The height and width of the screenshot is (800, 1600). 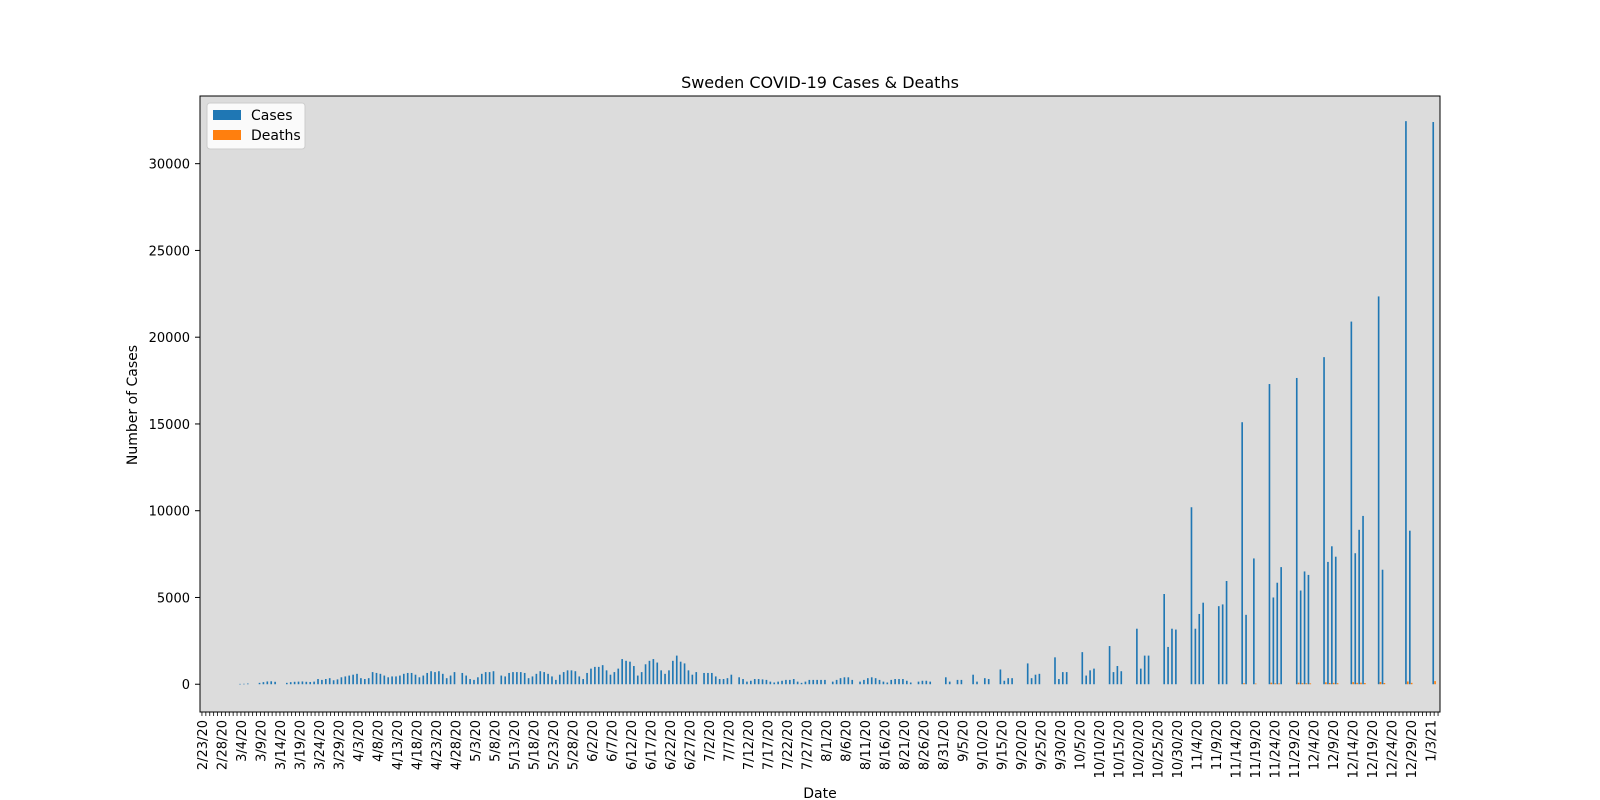 I want to click on x-tick-label: 10/30/20, so click(x=1178, y=749).